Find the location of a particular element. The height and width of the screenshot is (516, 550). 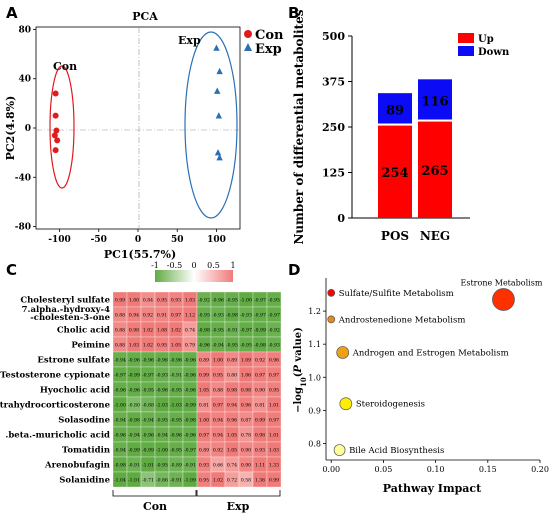

legend-exp-label: Exp is located at coordinates (268, 49).